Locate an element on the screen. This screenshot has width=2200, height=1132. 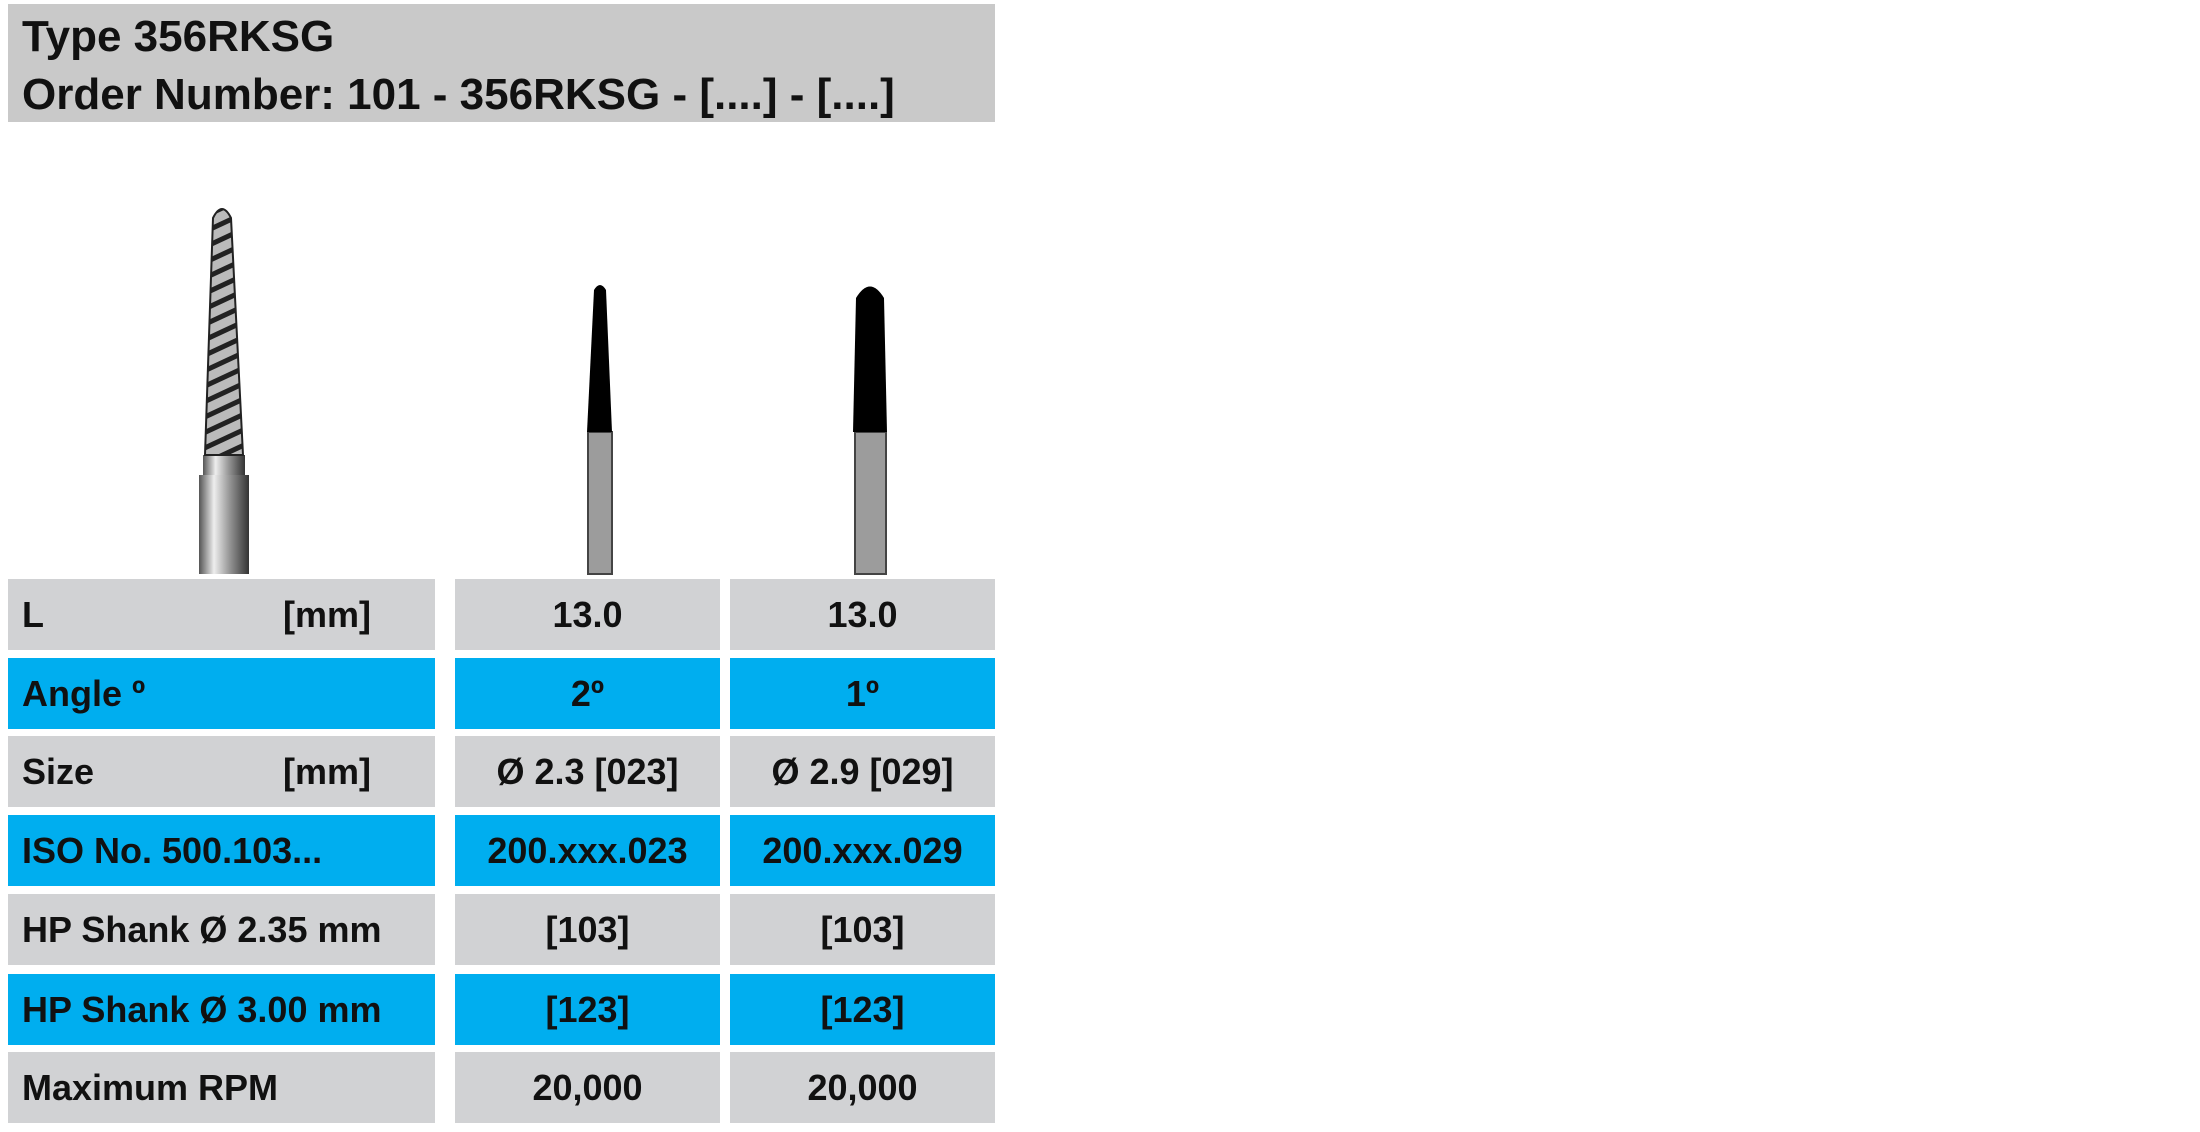
row-label: Maximum RPM is located at coordinates (221, 1087).